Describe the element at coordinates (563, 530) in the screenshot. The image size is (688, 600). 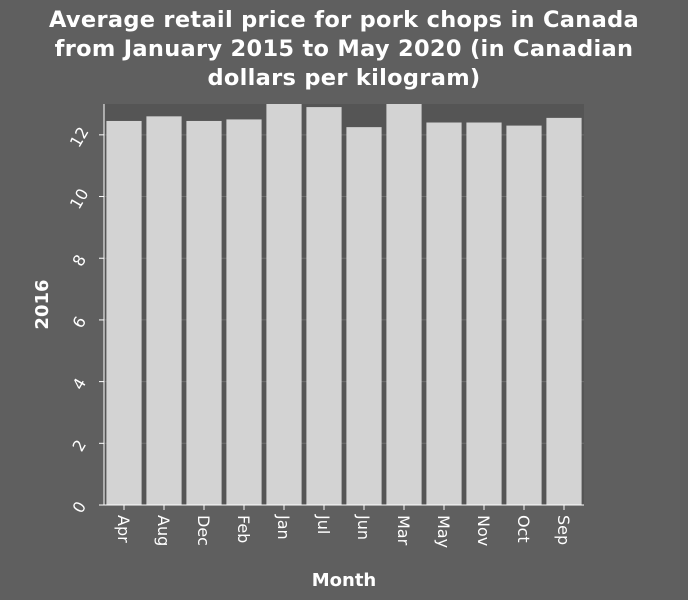
I see `x-tick-label: Sep` at that location.